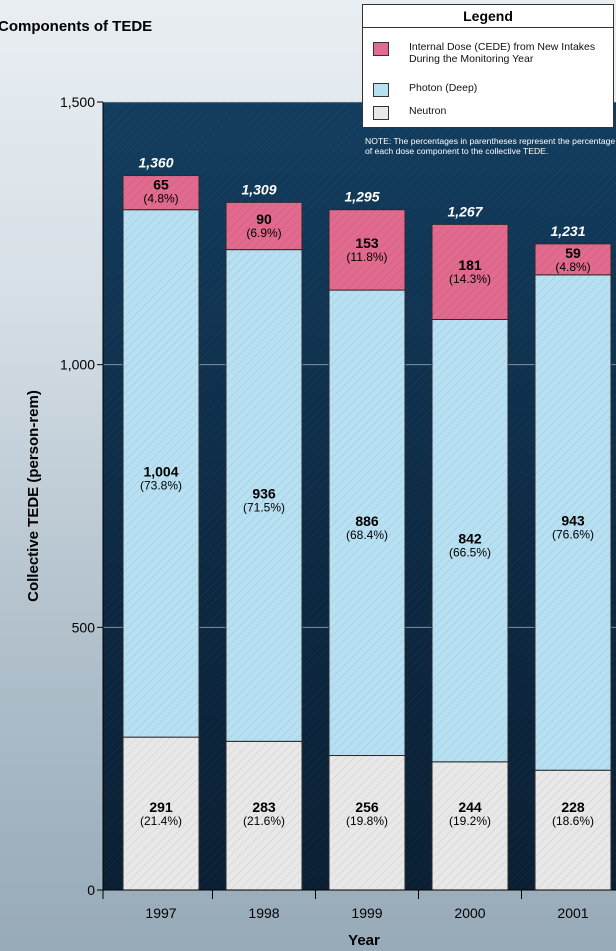  I want to click on segment-percent-label: (18.6%), so click(573, 821).